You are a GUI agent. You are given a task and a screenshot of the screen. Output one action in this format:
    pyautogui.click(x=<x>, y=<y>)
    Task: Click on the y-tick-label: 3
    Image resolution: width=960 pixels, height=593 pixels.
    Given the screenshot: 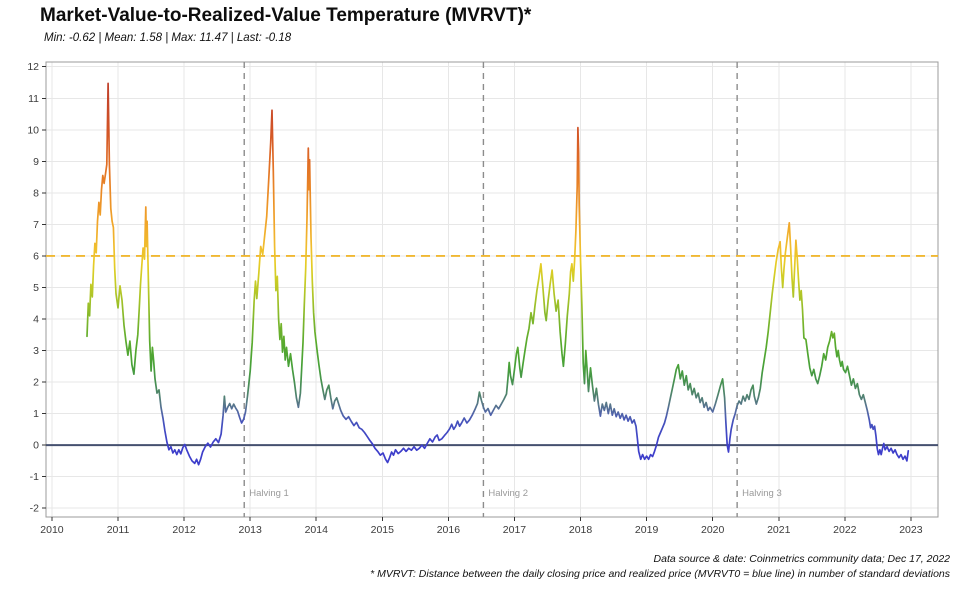 What is the action you would take?
    pyautogui.click(x=36, y=351)
    